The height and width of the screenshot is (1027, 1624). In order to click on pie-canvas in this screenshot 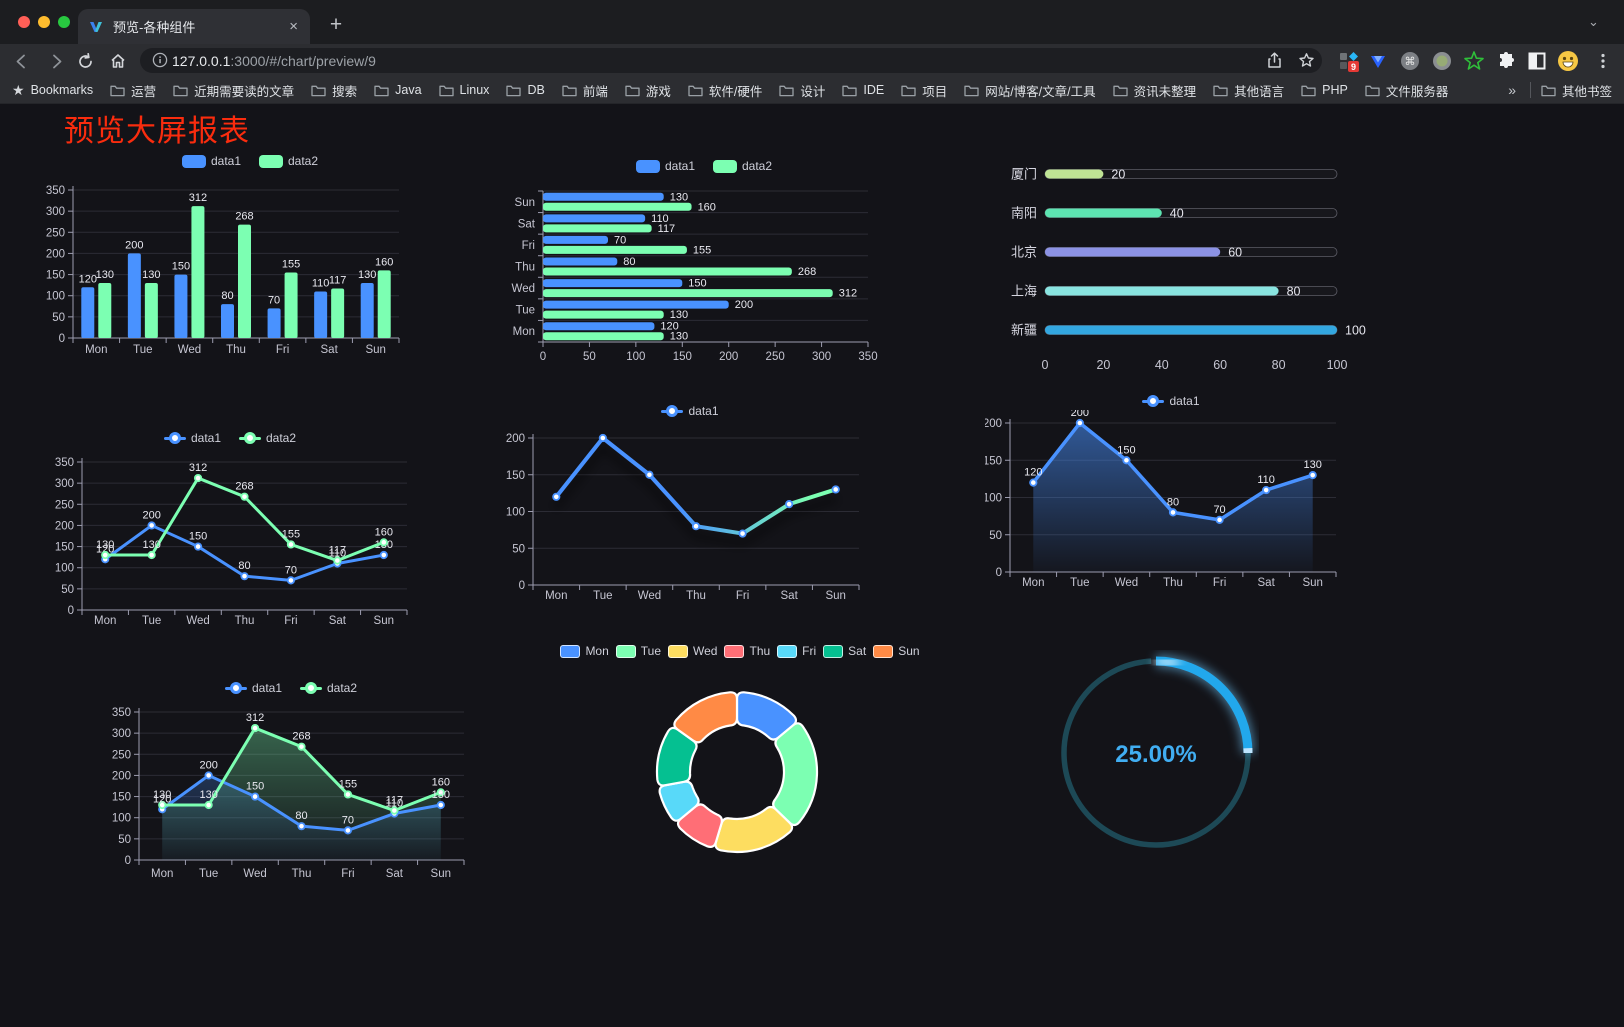, I will do `click(740, 772)`.